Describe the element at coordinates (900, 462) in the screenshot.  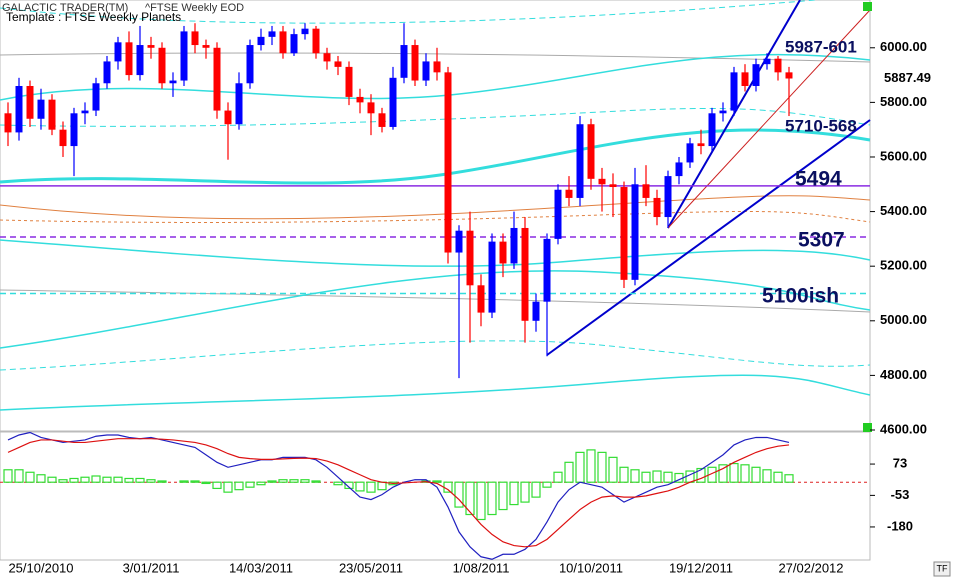
I see `y-tick-label: 73` at that location.